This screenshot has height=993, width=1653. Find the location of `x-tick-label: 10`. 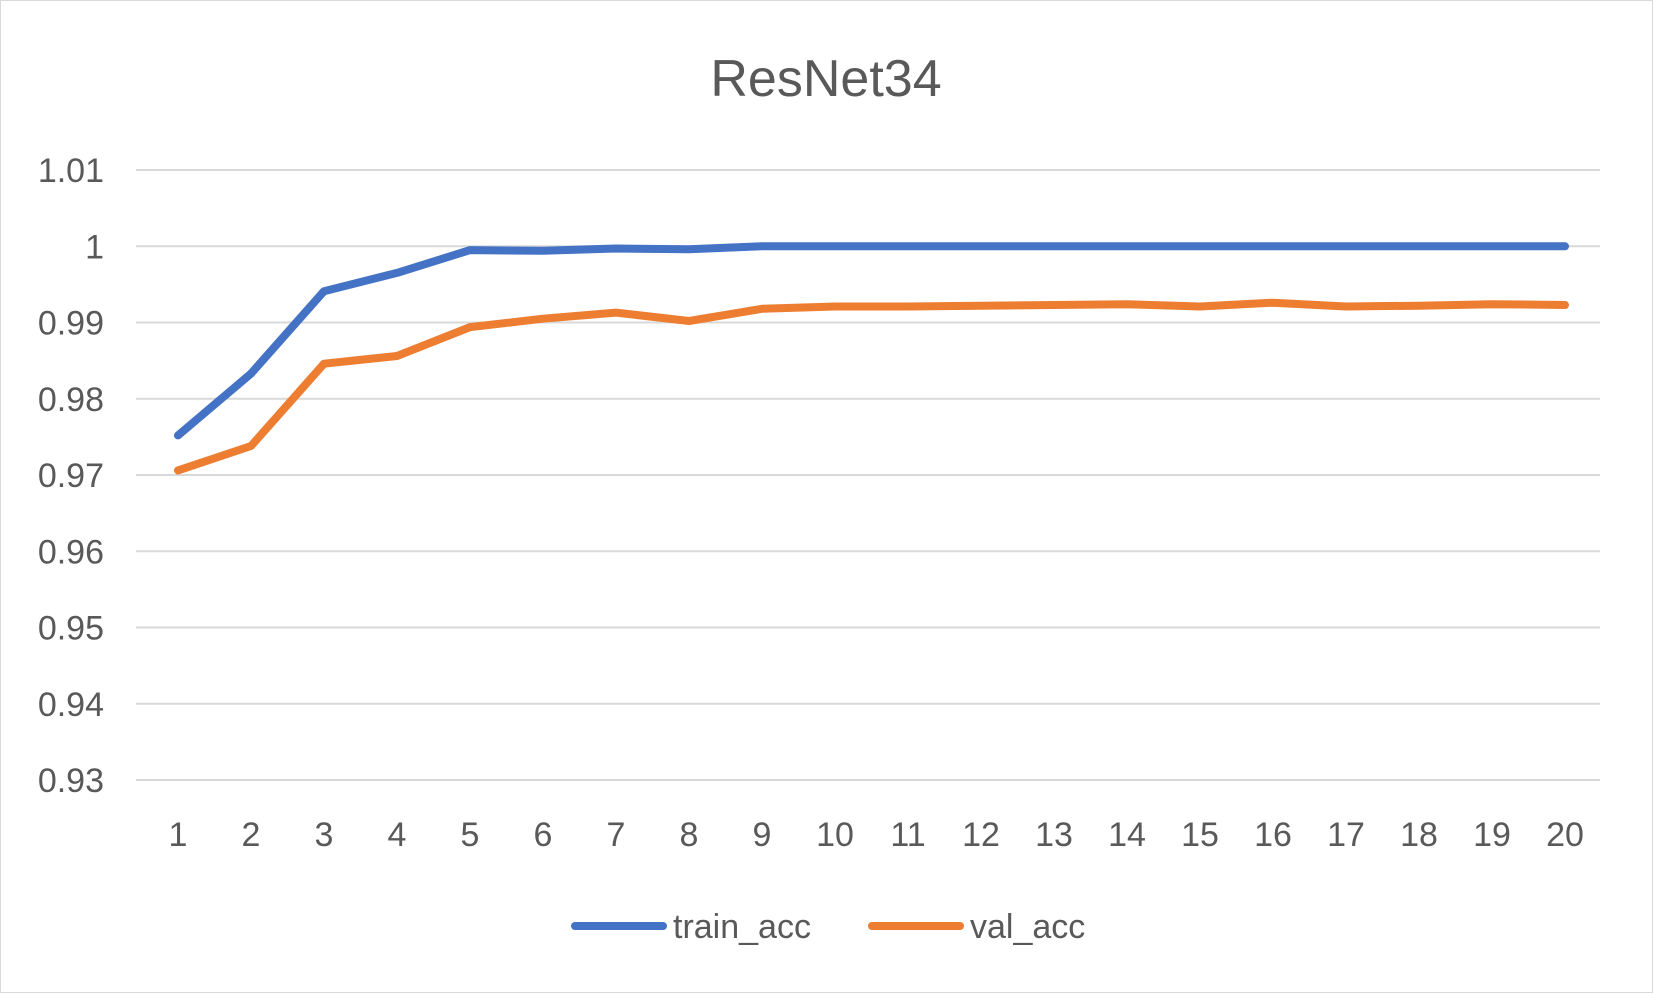

x-tick-label: 10 is located at coordinates (835, 835).